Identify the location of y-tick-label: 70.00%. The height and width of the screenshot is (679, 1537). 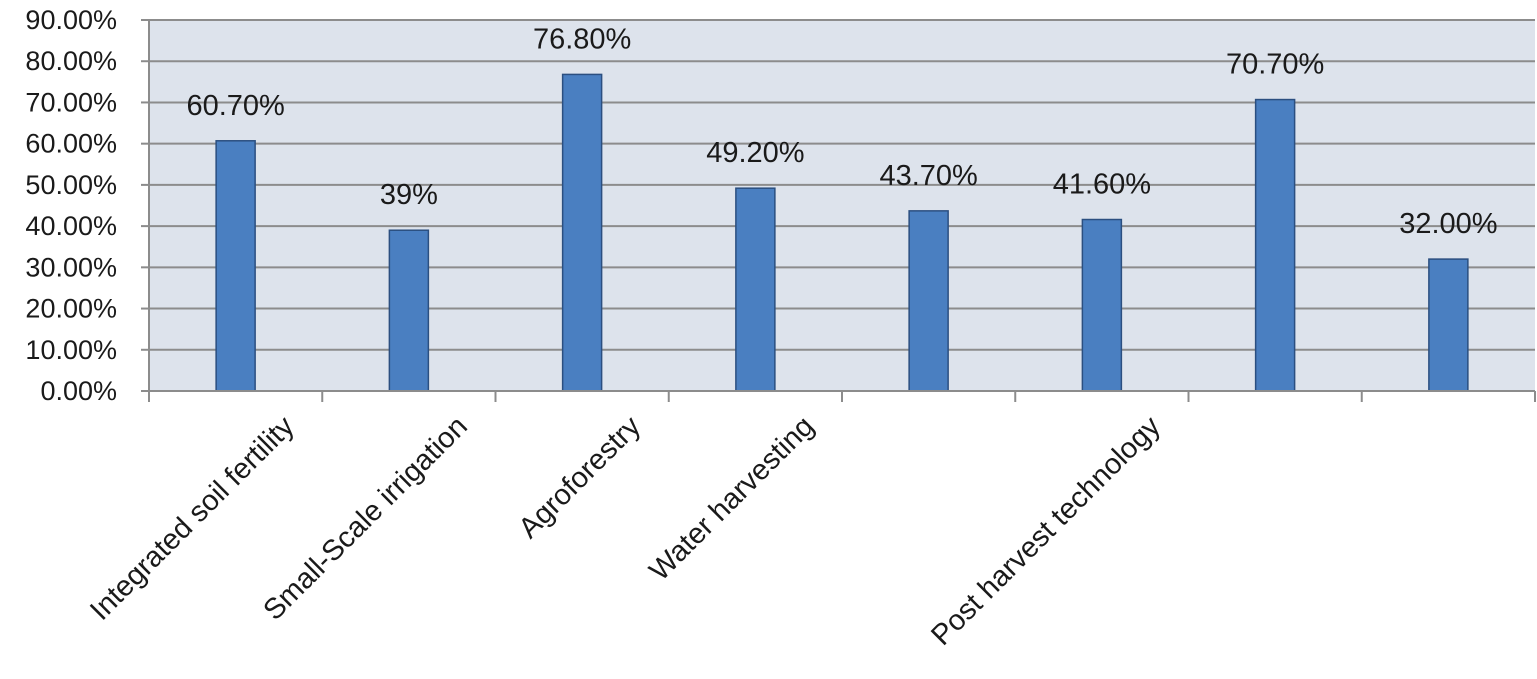
(71, 102).